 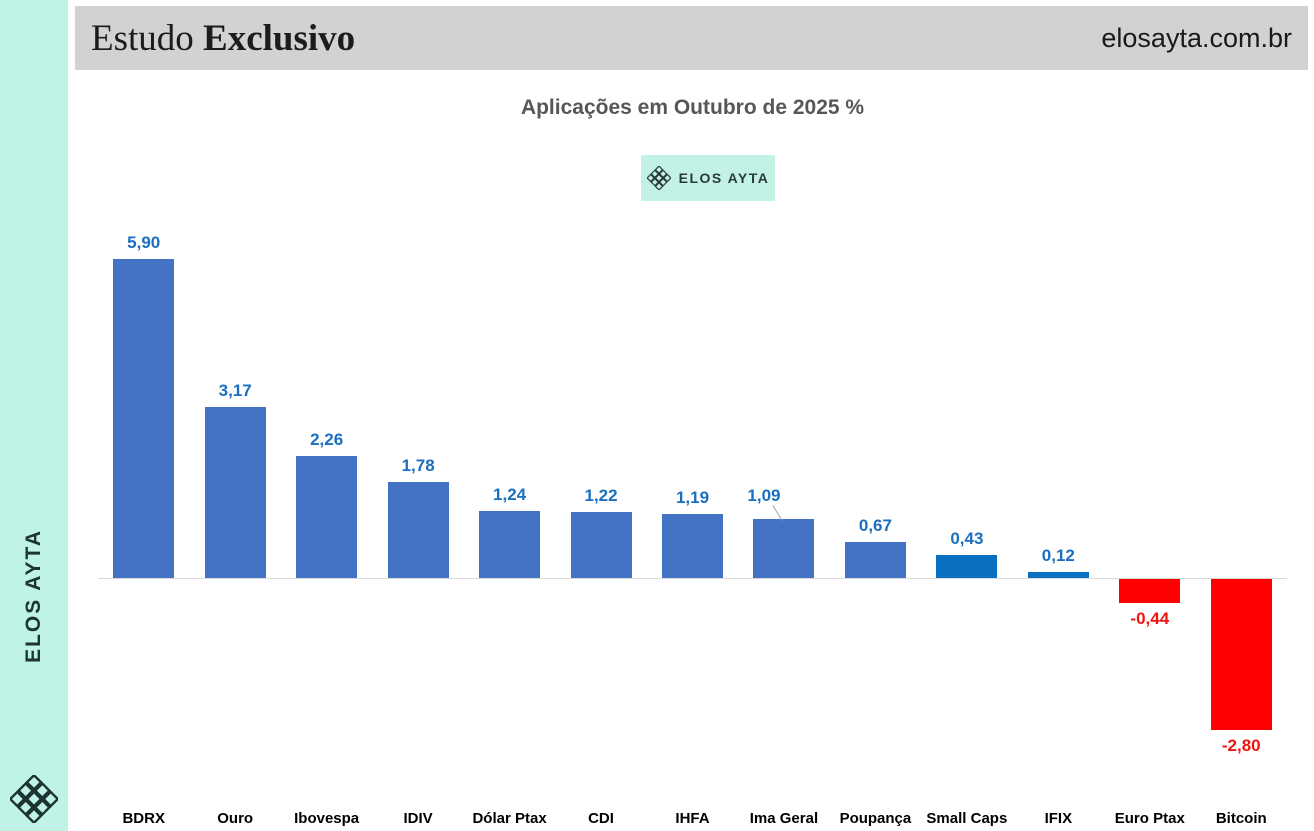 I want to click on value-label: 5,90, so click(x=144, y=243).